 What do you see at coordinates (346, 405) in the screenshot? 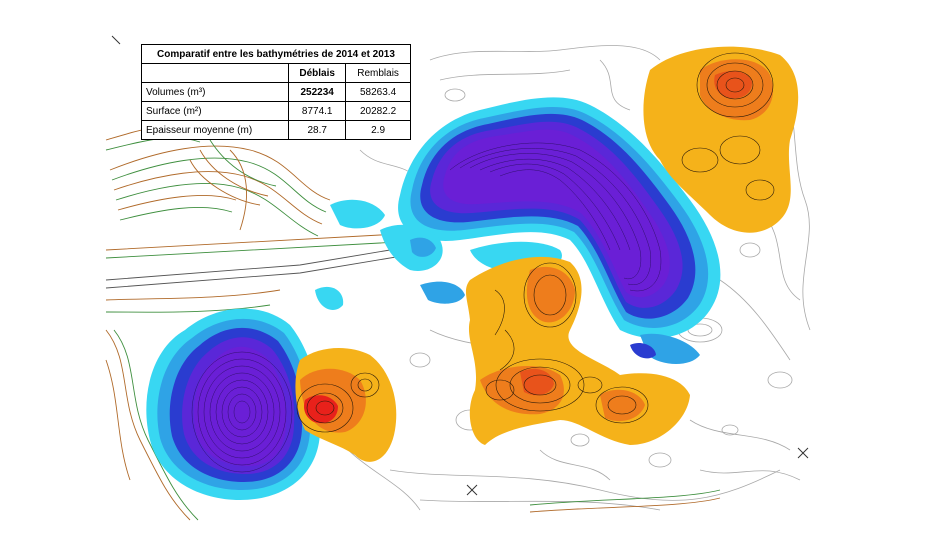
I see `fill-zone-left` at bounding box center [346, 405].